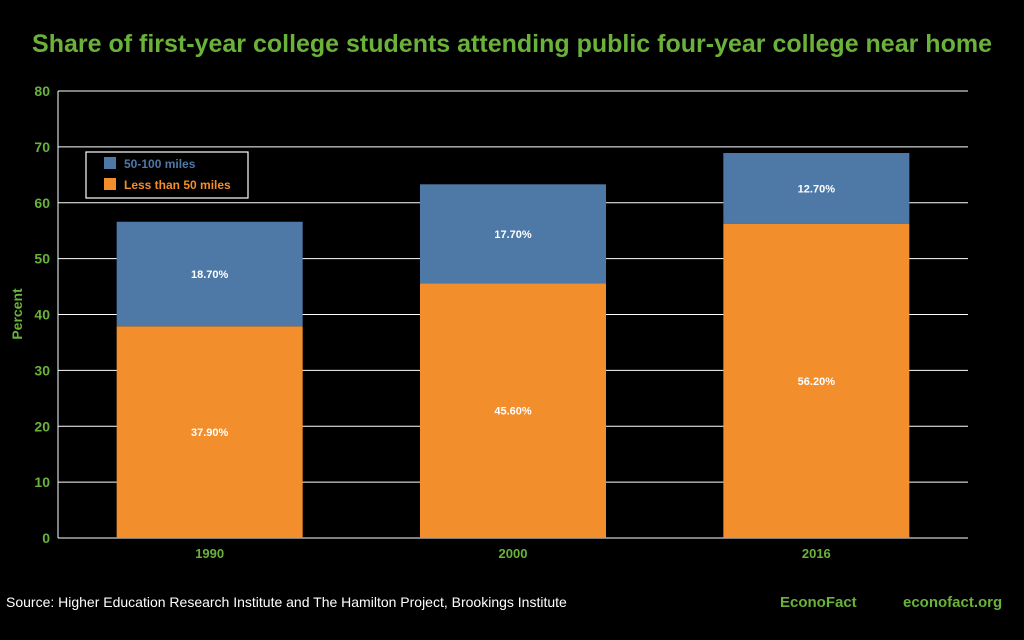 This screenshot has width=1024, height=640. I want to click on bar-segment-50-100-miles-2000, so click(513, 234).